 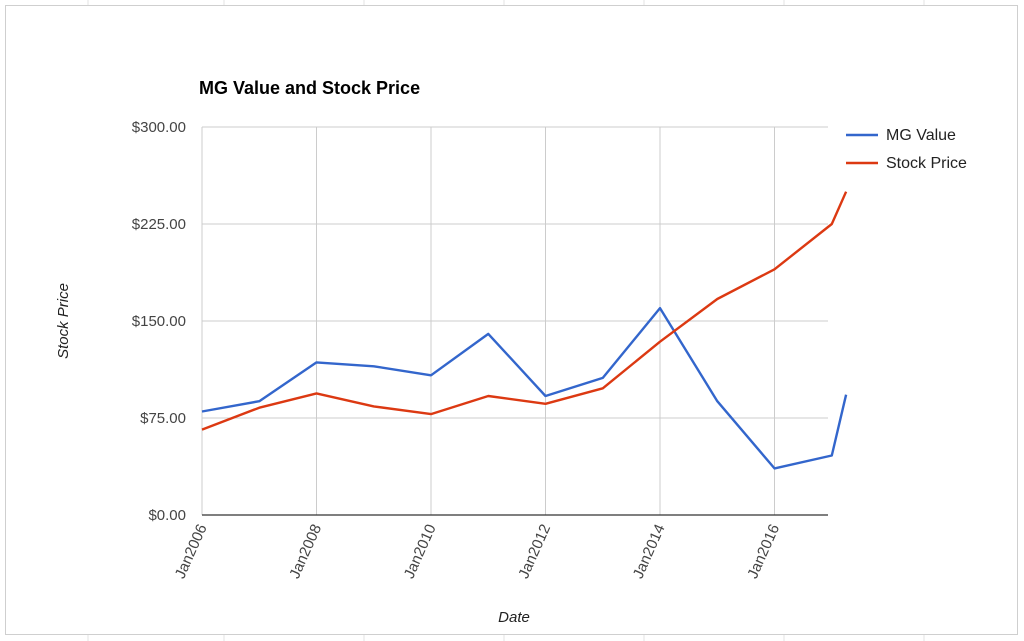 I want to click on y-tick-label: $0.00, so click(x=167, y=515).